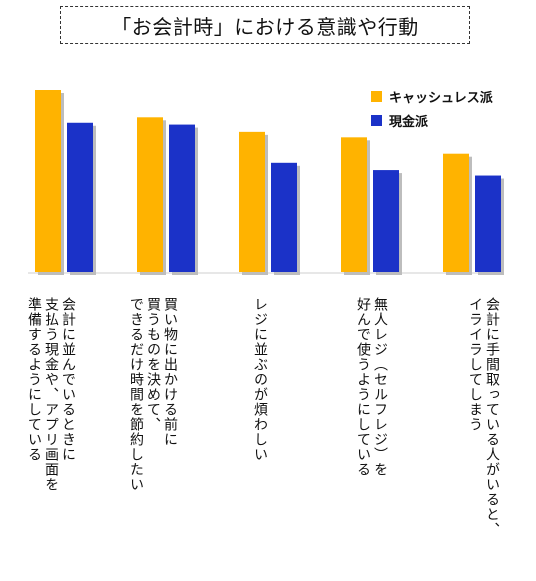 The height and width of the screenshot is (581, 536). Describe the element at coordinates (483, 417) in the screenshot. I see `category-label: 会計に手間取っている人がいると、 イライラしてしまう` at that location.